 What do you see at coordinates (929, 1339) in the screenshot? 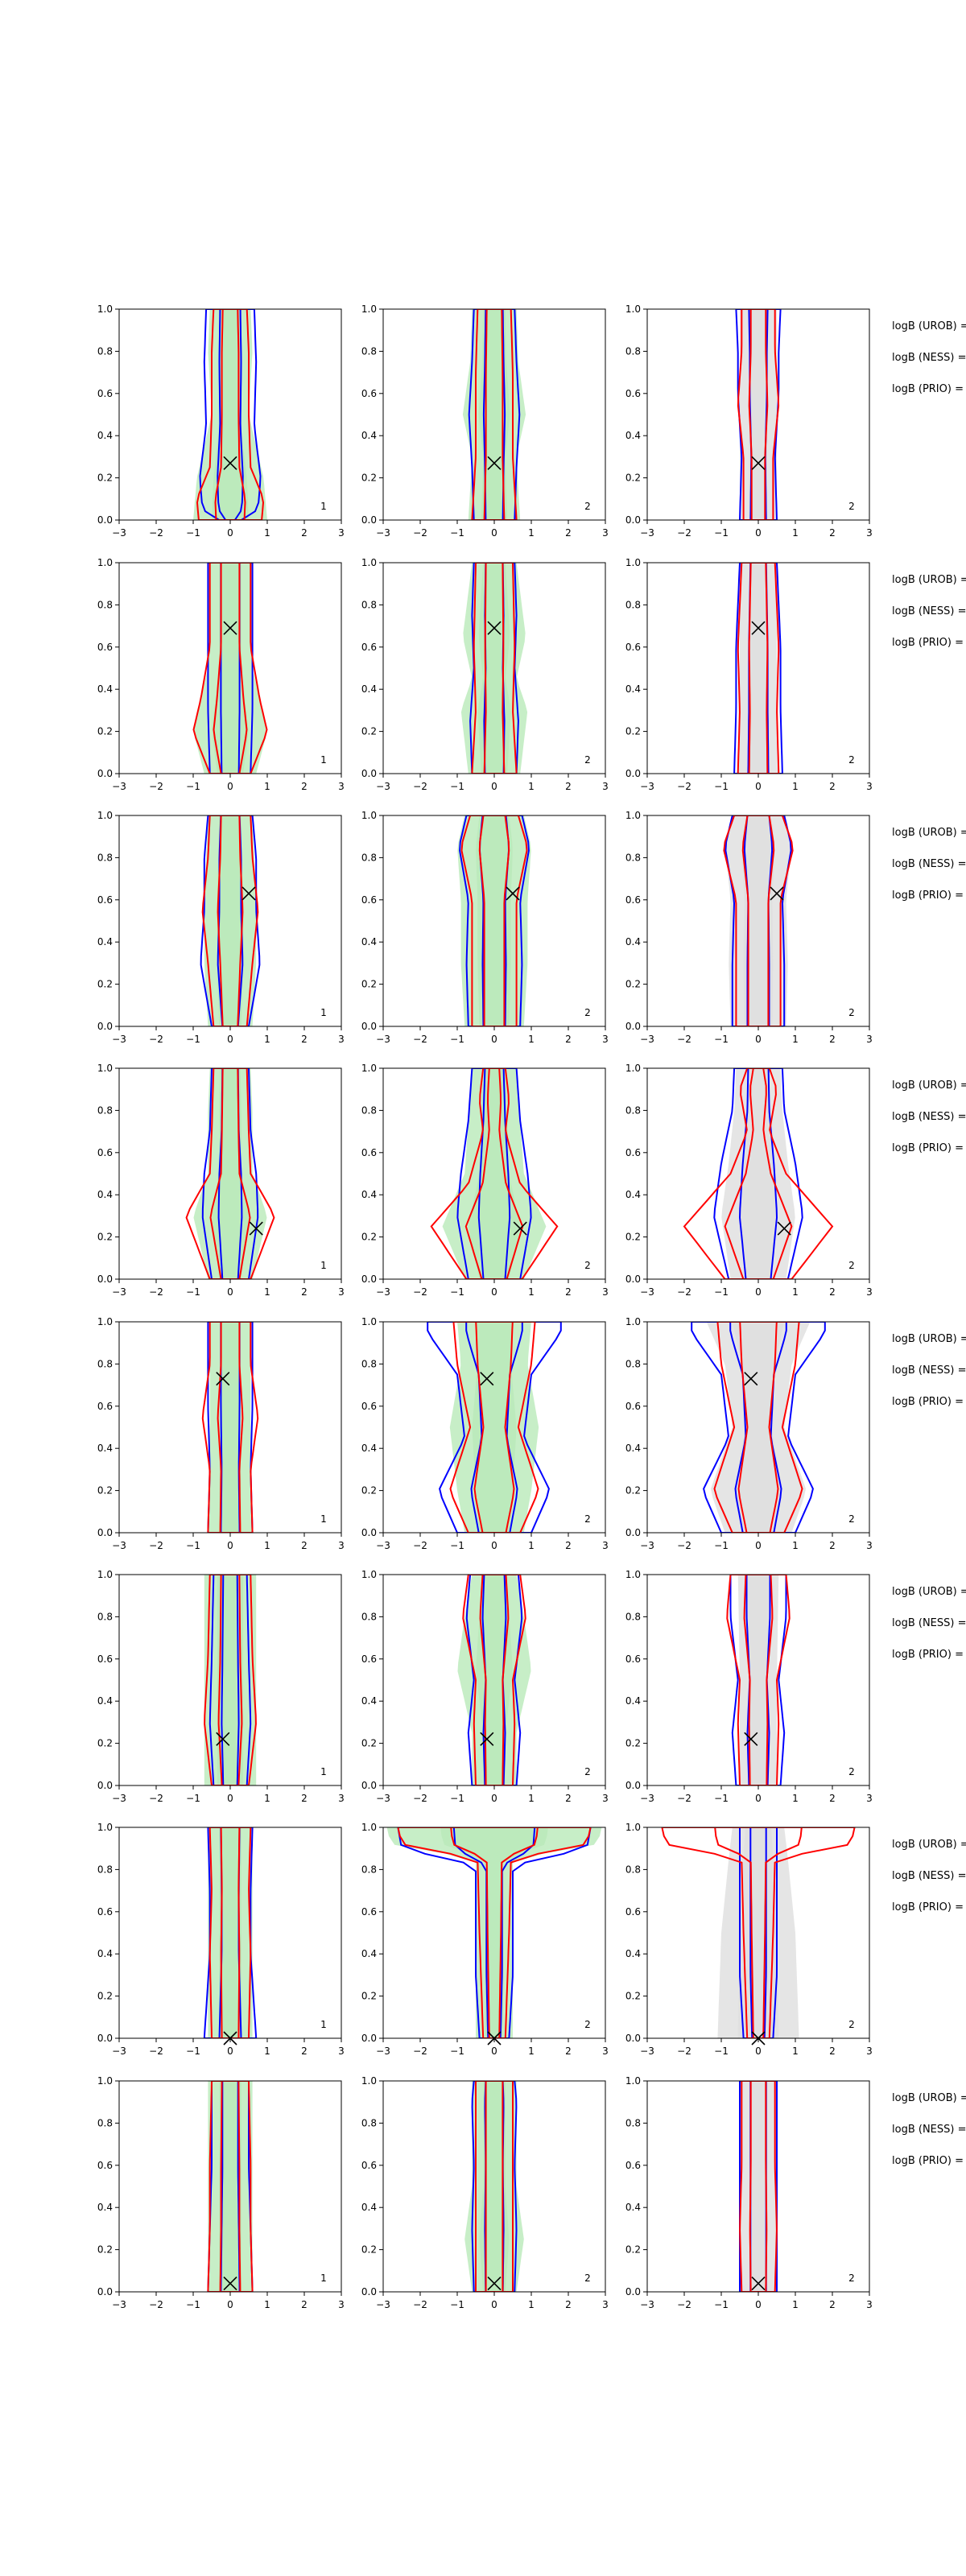
I see `logb-label: logB (UROB) =` at bounding box center [929, 1339].